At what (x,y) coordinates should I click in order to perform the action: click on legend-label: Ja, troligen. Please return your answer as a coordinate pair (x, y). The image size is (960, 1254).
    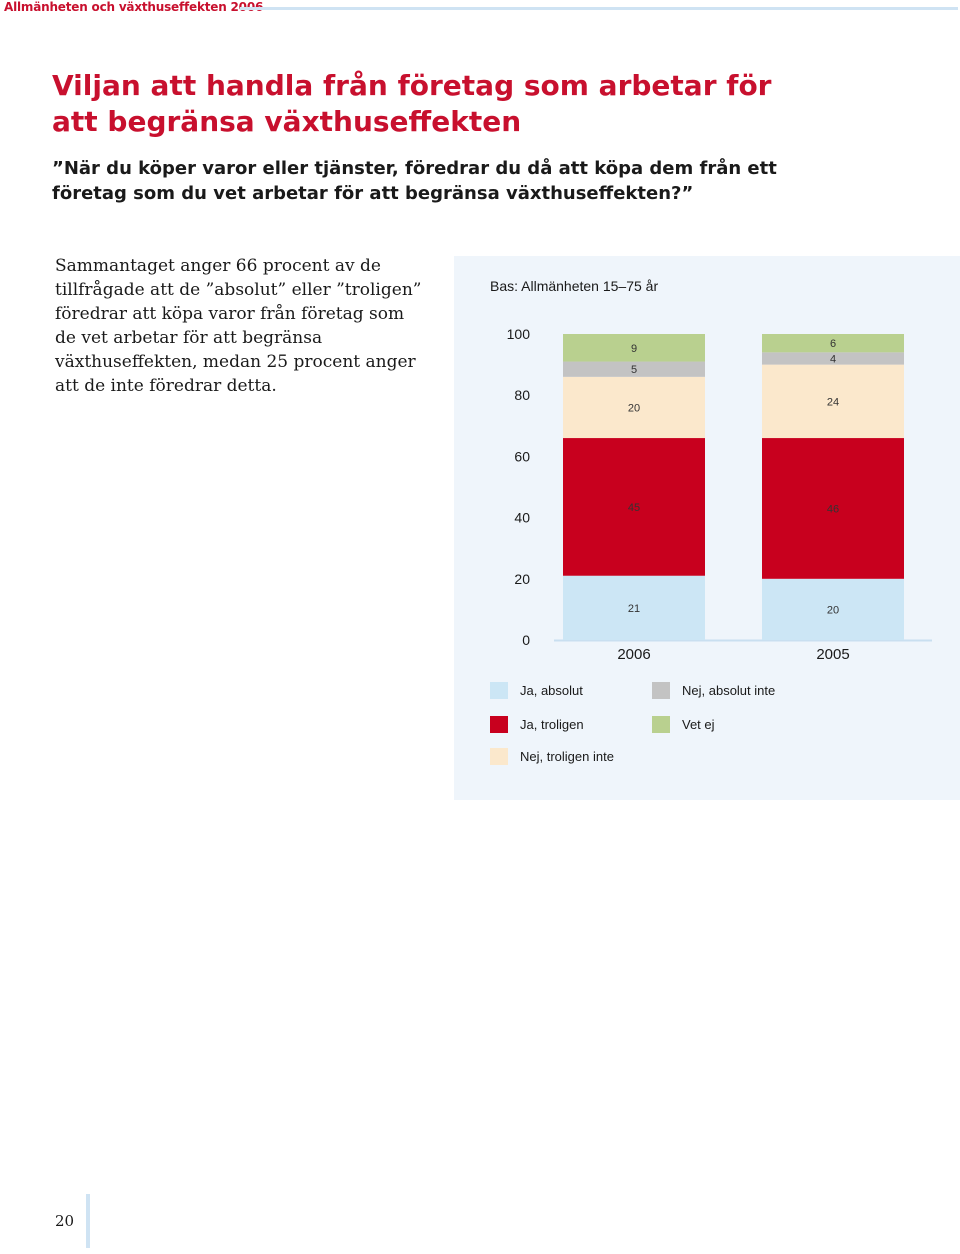
    Looking at the image, I should click on (552, 724).